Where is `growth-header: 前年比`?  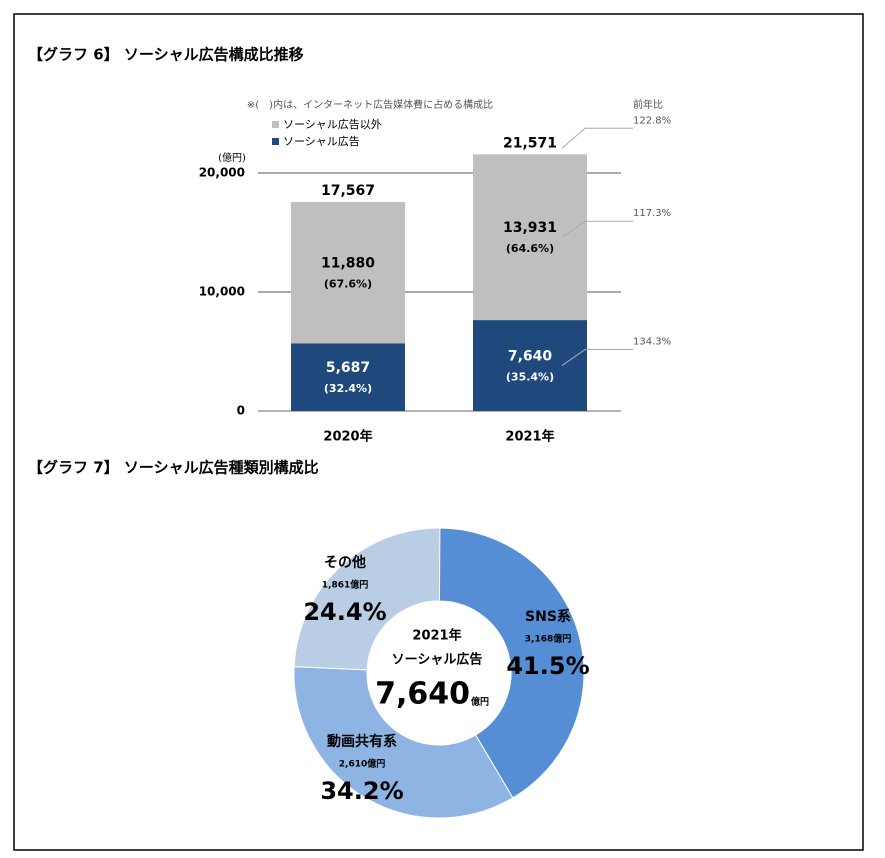
growth-header: 前年比 is located at coordinates (648, 104).